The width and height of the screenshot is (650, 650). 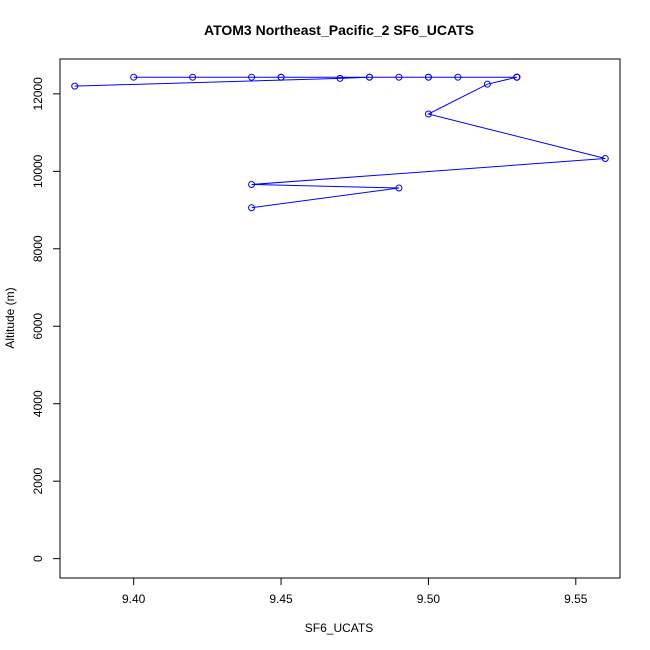 What do you see at coordinates (576, 599) in the screenshot?
I see `x-tick-label: 9.55` at bounding box center [576, 599].